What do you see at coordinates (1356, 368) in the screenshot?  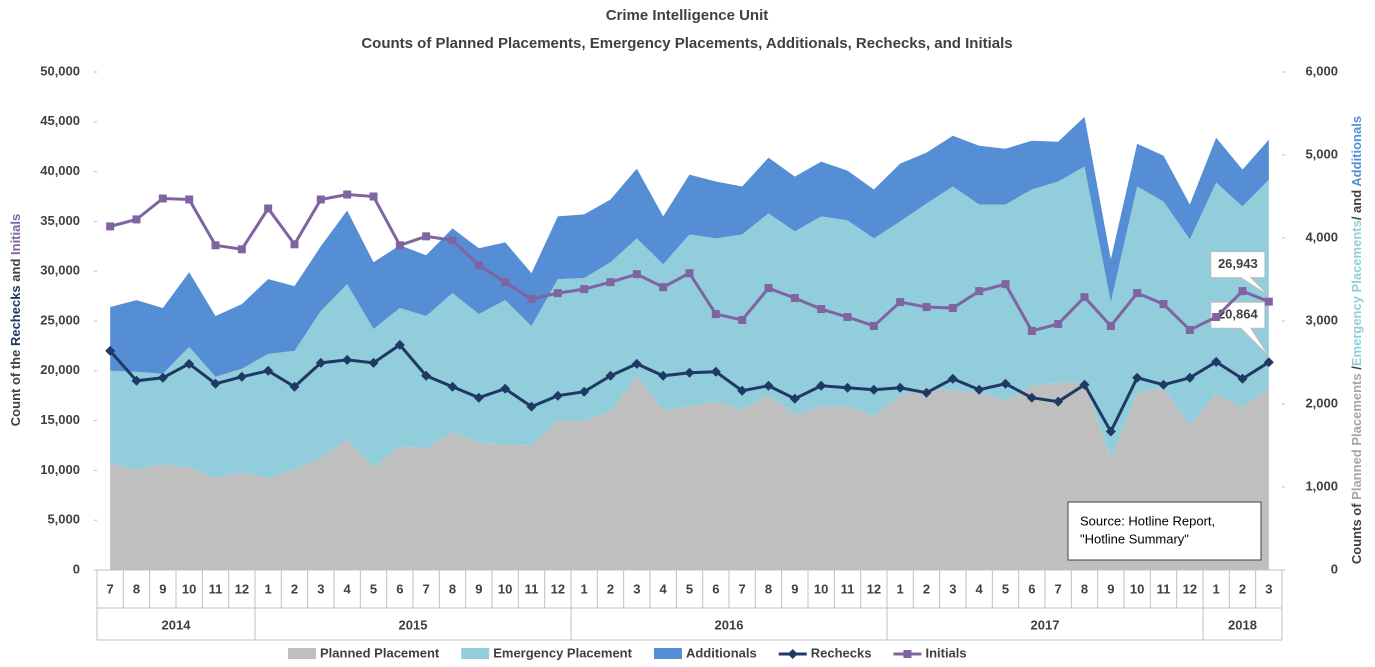 I see `axis-title-part: /` at bounding box center [1356, 368].